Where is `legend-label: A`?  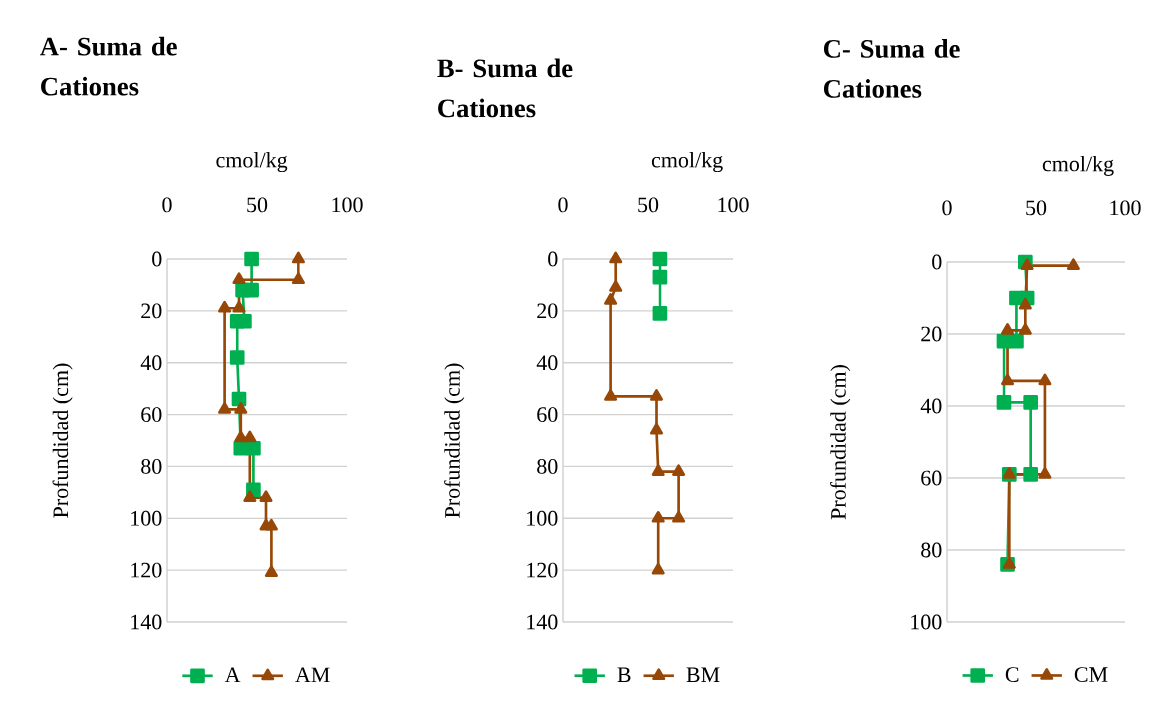
legend-label: A is located at coordinates (232, 675).